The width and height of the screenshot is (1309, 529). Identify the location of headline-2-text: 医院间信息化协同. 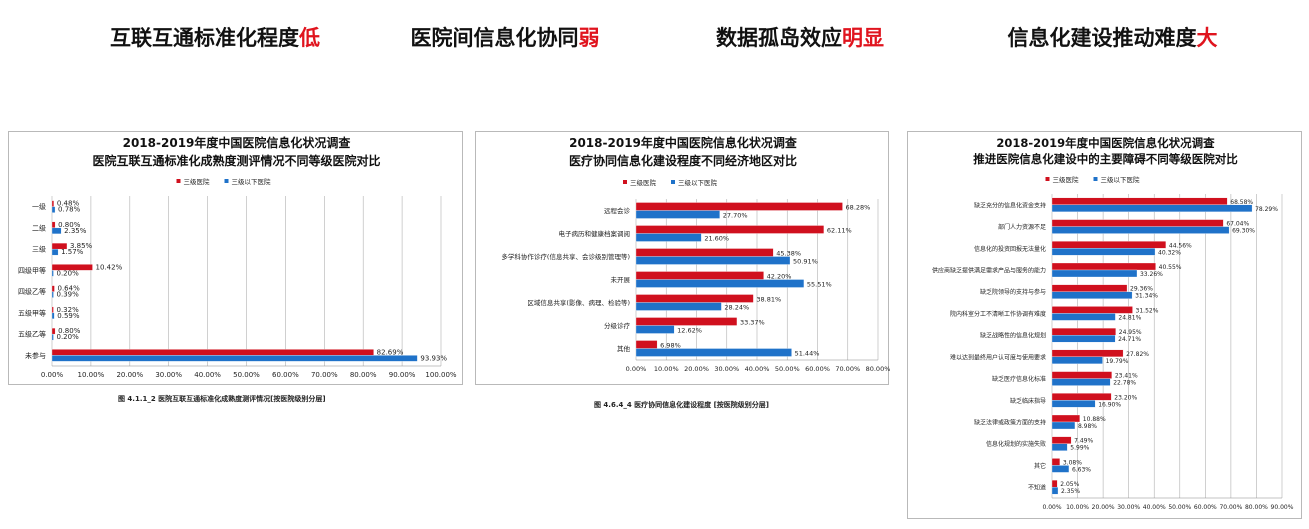
(494, 38).